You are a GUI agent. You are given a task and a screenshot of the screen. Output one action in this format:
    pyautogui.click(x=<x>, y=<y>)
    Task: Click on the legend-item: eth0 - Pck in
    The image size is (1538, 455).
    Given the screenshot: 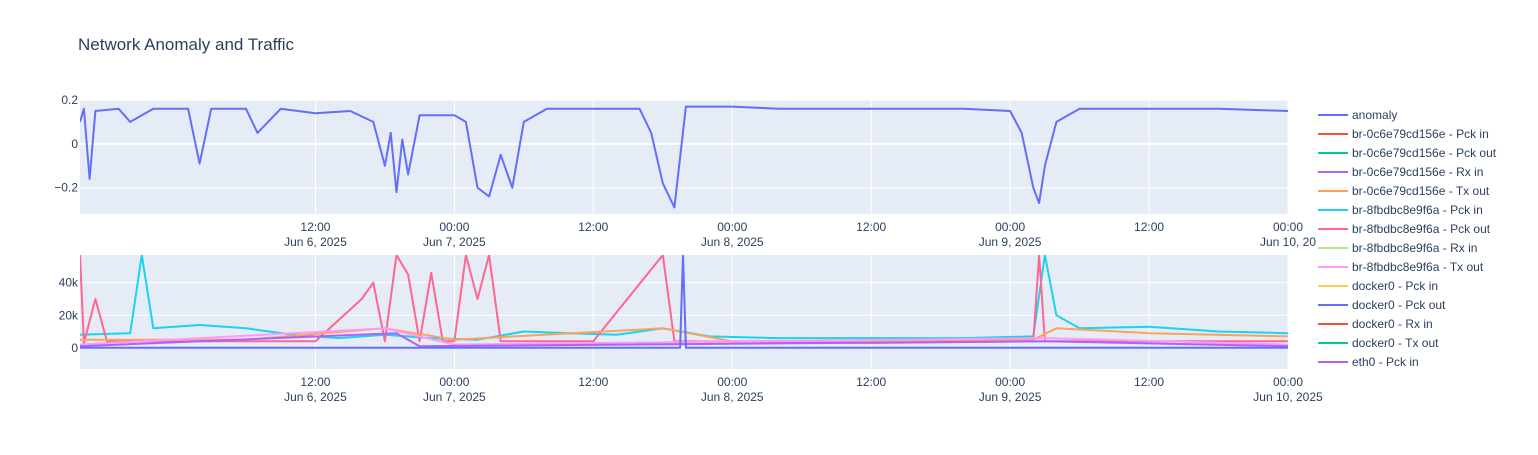 What is the action you would take?
    pyautogui.click(x=1368, y=362)
    